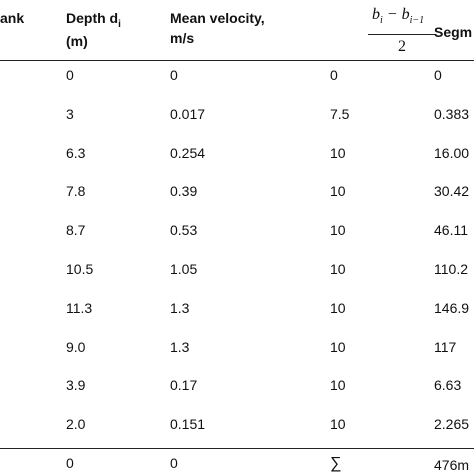 The height and width of the screenshot is (474, 474). Describe the element at coordinates (119, 24) in the screenshot. I see `header-depth-subscript: i` at that location.